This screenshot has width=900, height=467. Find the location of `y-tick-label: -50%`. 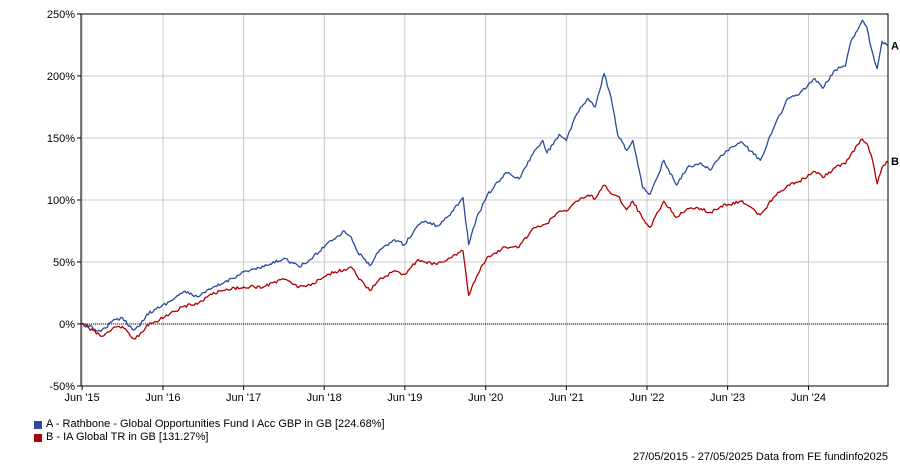

y-tick-label: -50% is located at coordinates (62, 387).